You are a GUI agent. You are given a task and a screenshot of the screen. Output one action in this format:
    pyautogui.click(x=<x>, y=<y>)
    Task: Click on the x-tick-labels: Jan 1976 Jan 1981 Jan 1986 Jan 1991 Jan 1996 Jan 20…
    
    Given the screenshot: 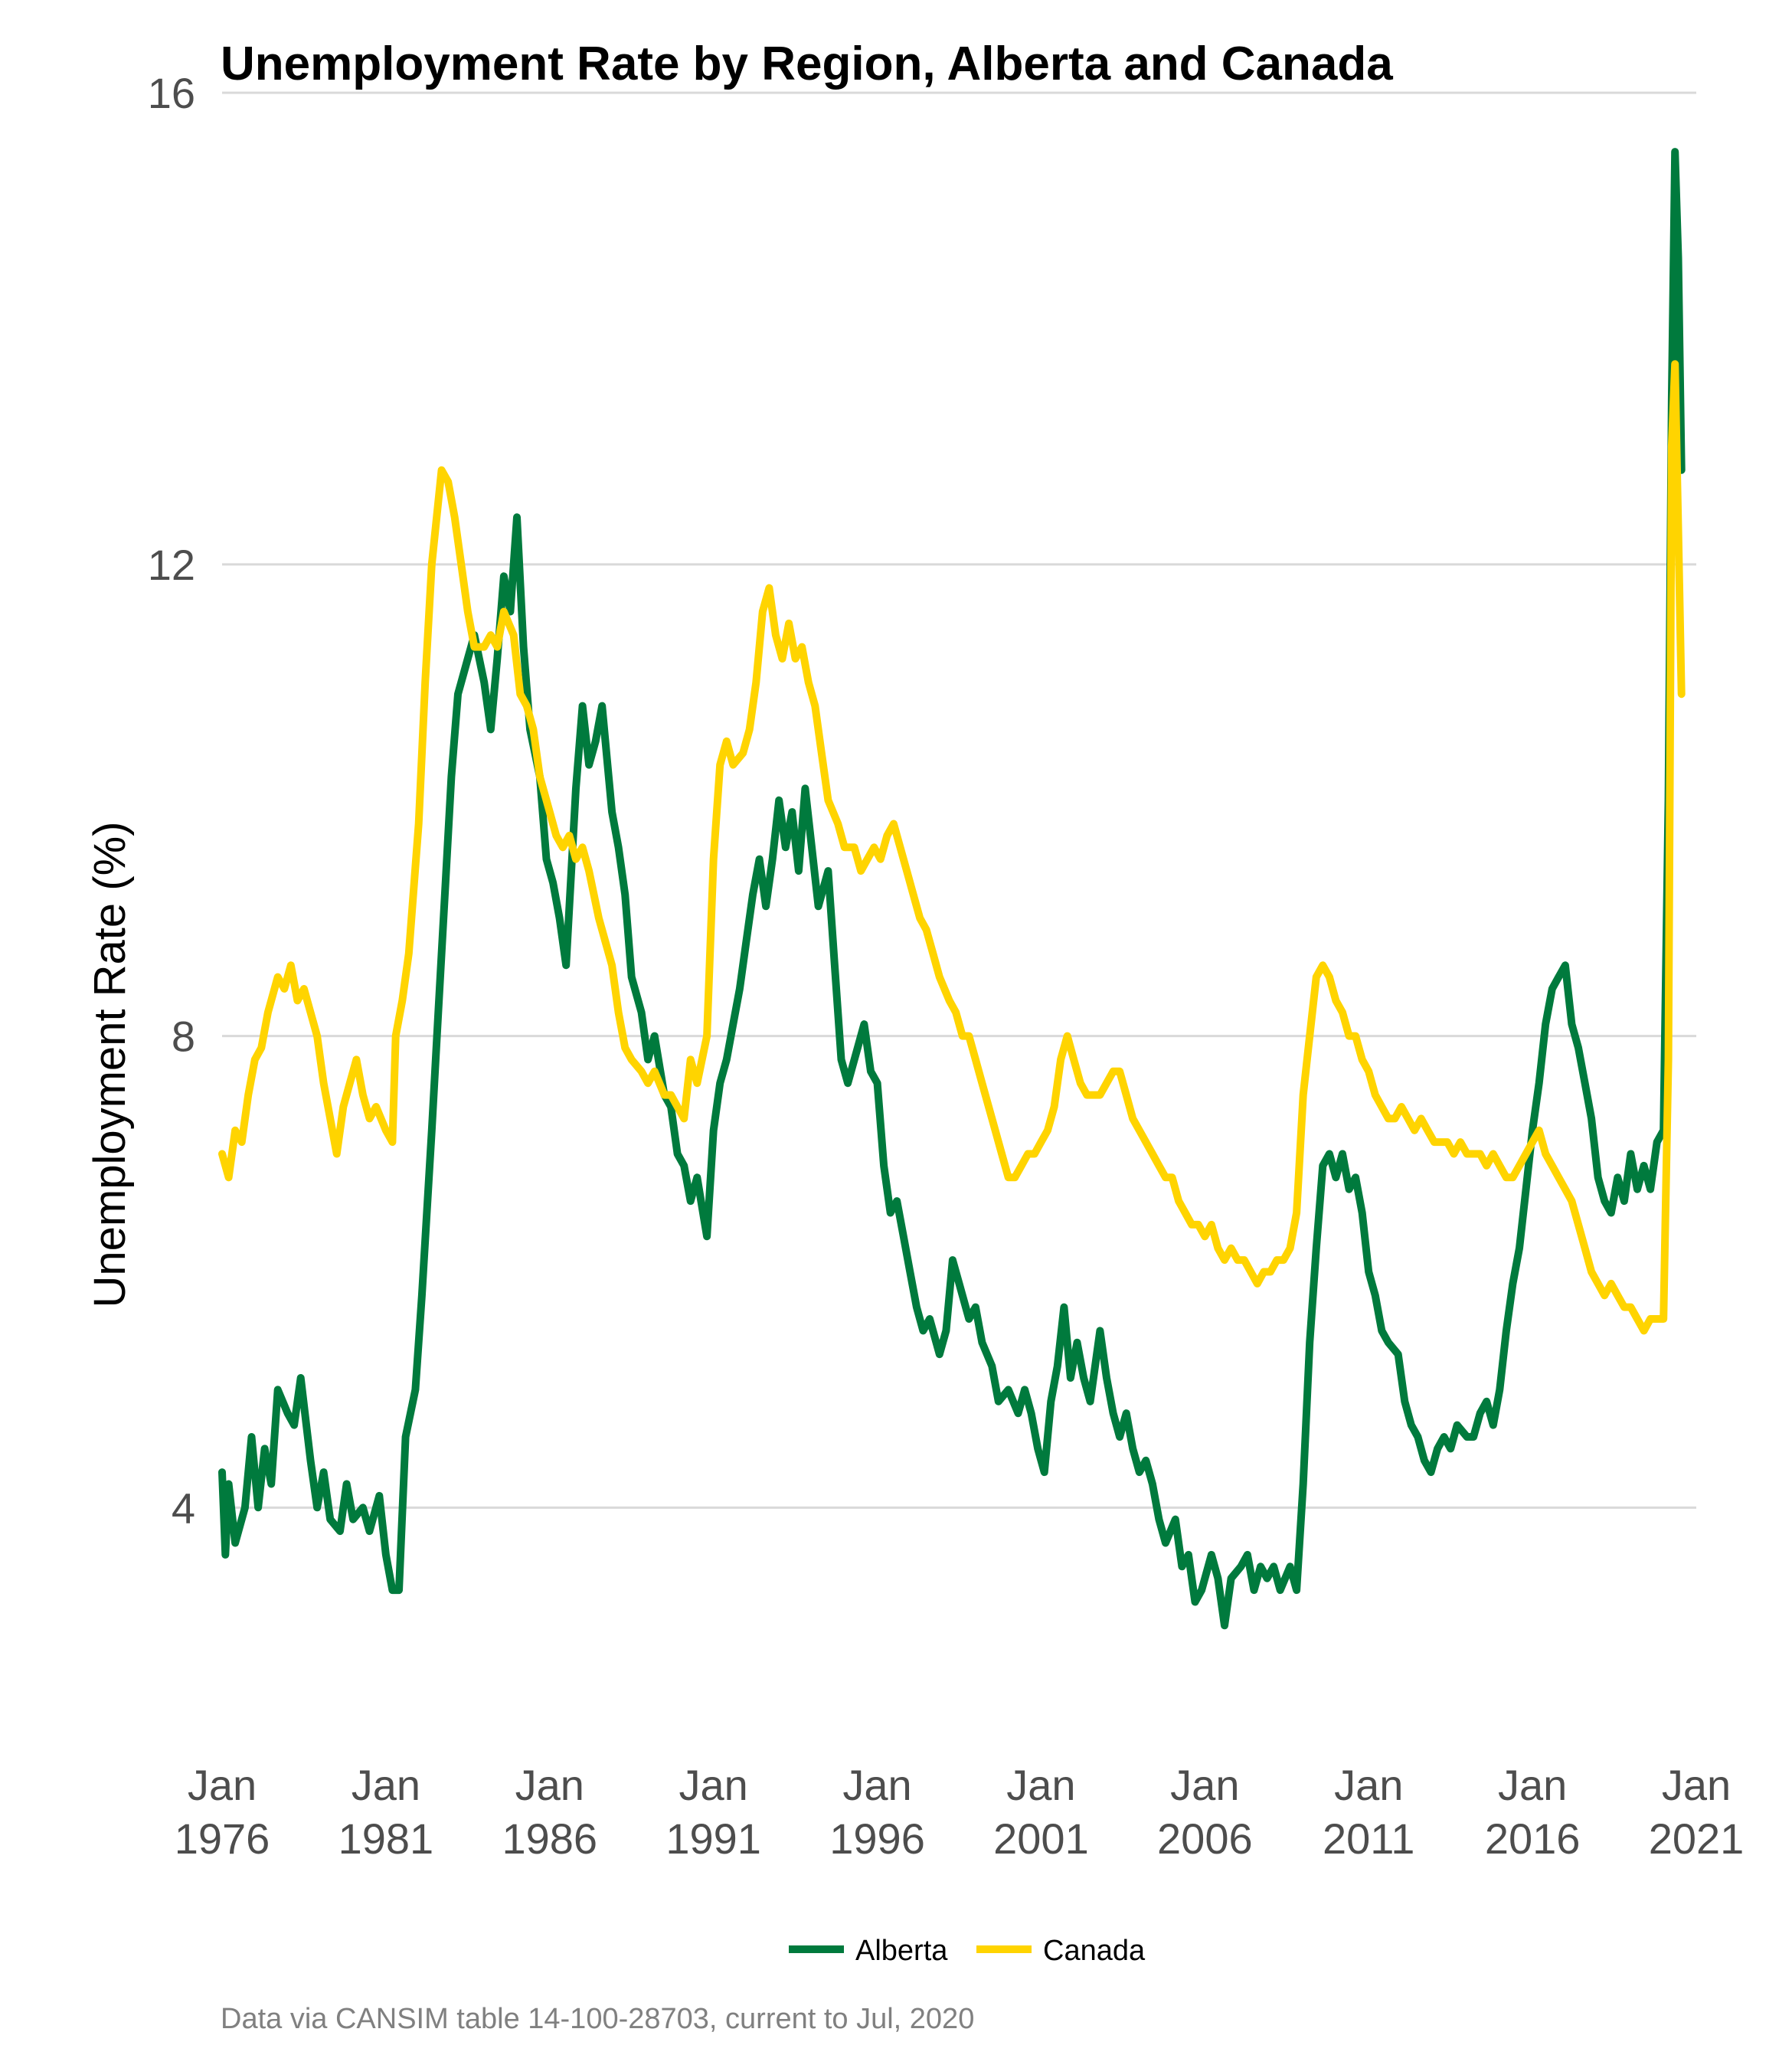 What is the action you would take?
    pyautogui.click(x=960, y=1812)
    